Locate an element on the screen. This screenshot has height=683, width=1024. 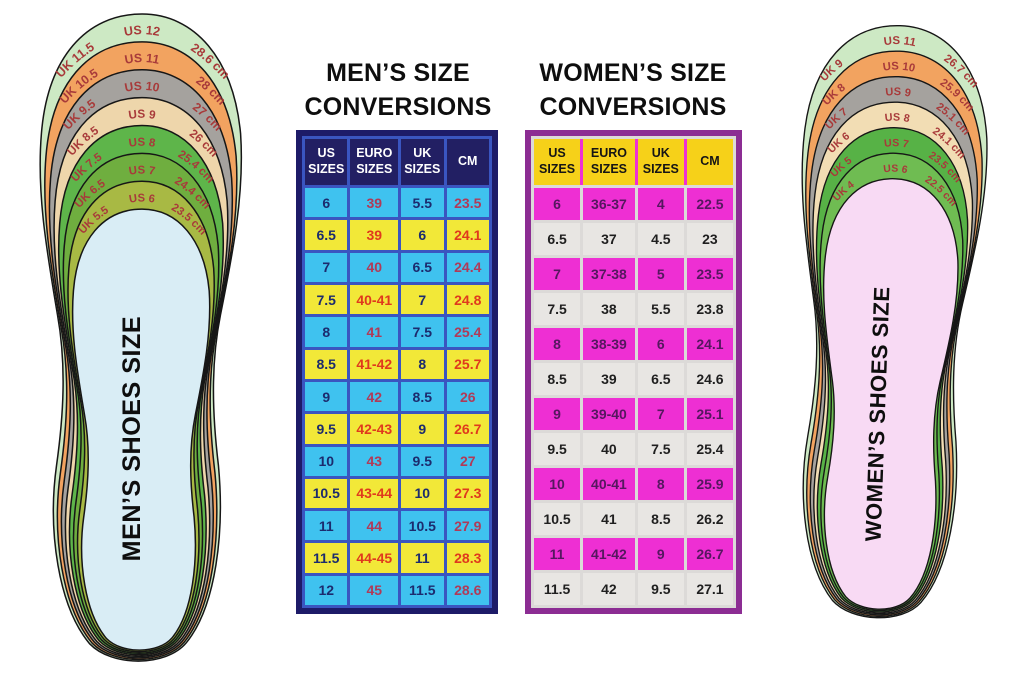
table-cell: 26.2 is located at coordinates (709, 519).